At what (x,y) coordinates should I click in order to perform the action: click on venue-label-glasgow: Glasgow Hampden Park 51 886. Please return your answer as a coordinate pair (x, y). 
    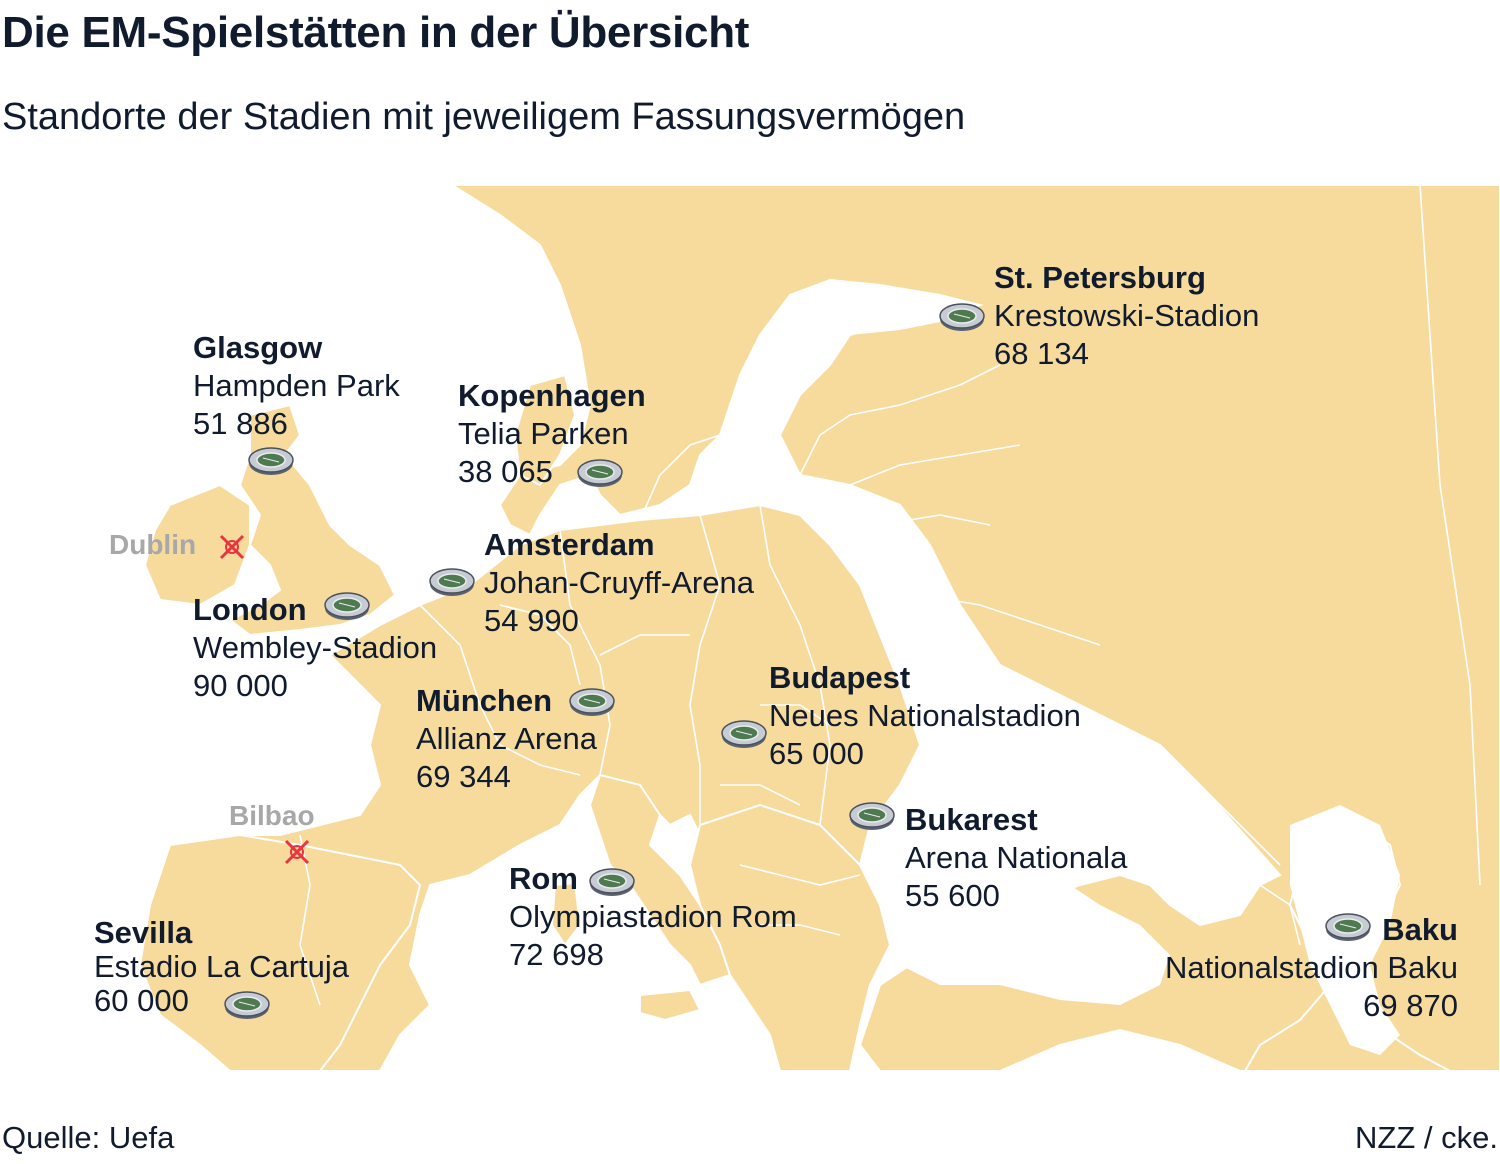
    Looking at the image, I should click on (296, 386).